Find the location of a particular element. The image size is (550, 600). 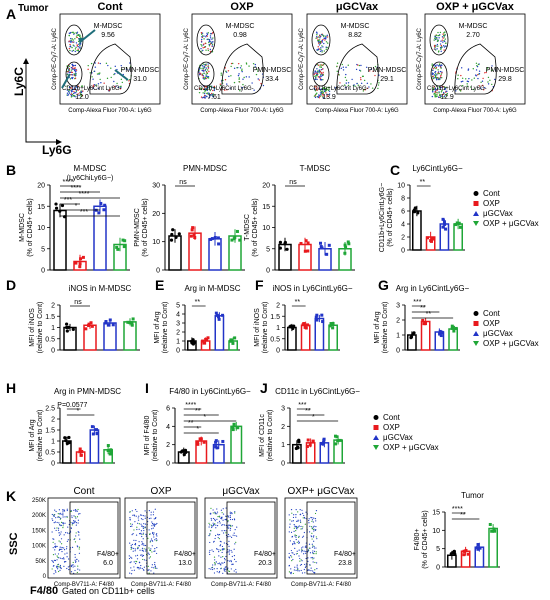

sig-label: **** is located at coordinates (76, 188).